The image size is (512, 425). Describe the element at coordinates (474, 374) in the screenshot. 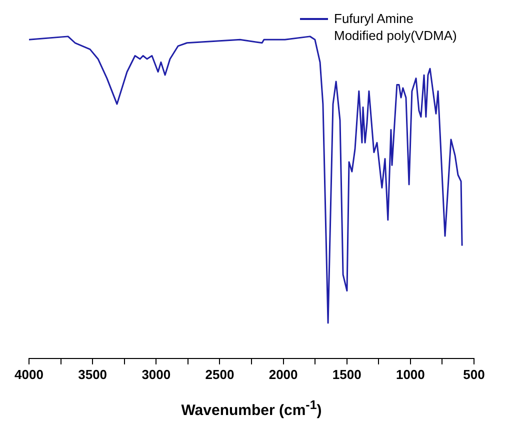

I see `x-tick-label: 500` at that location.